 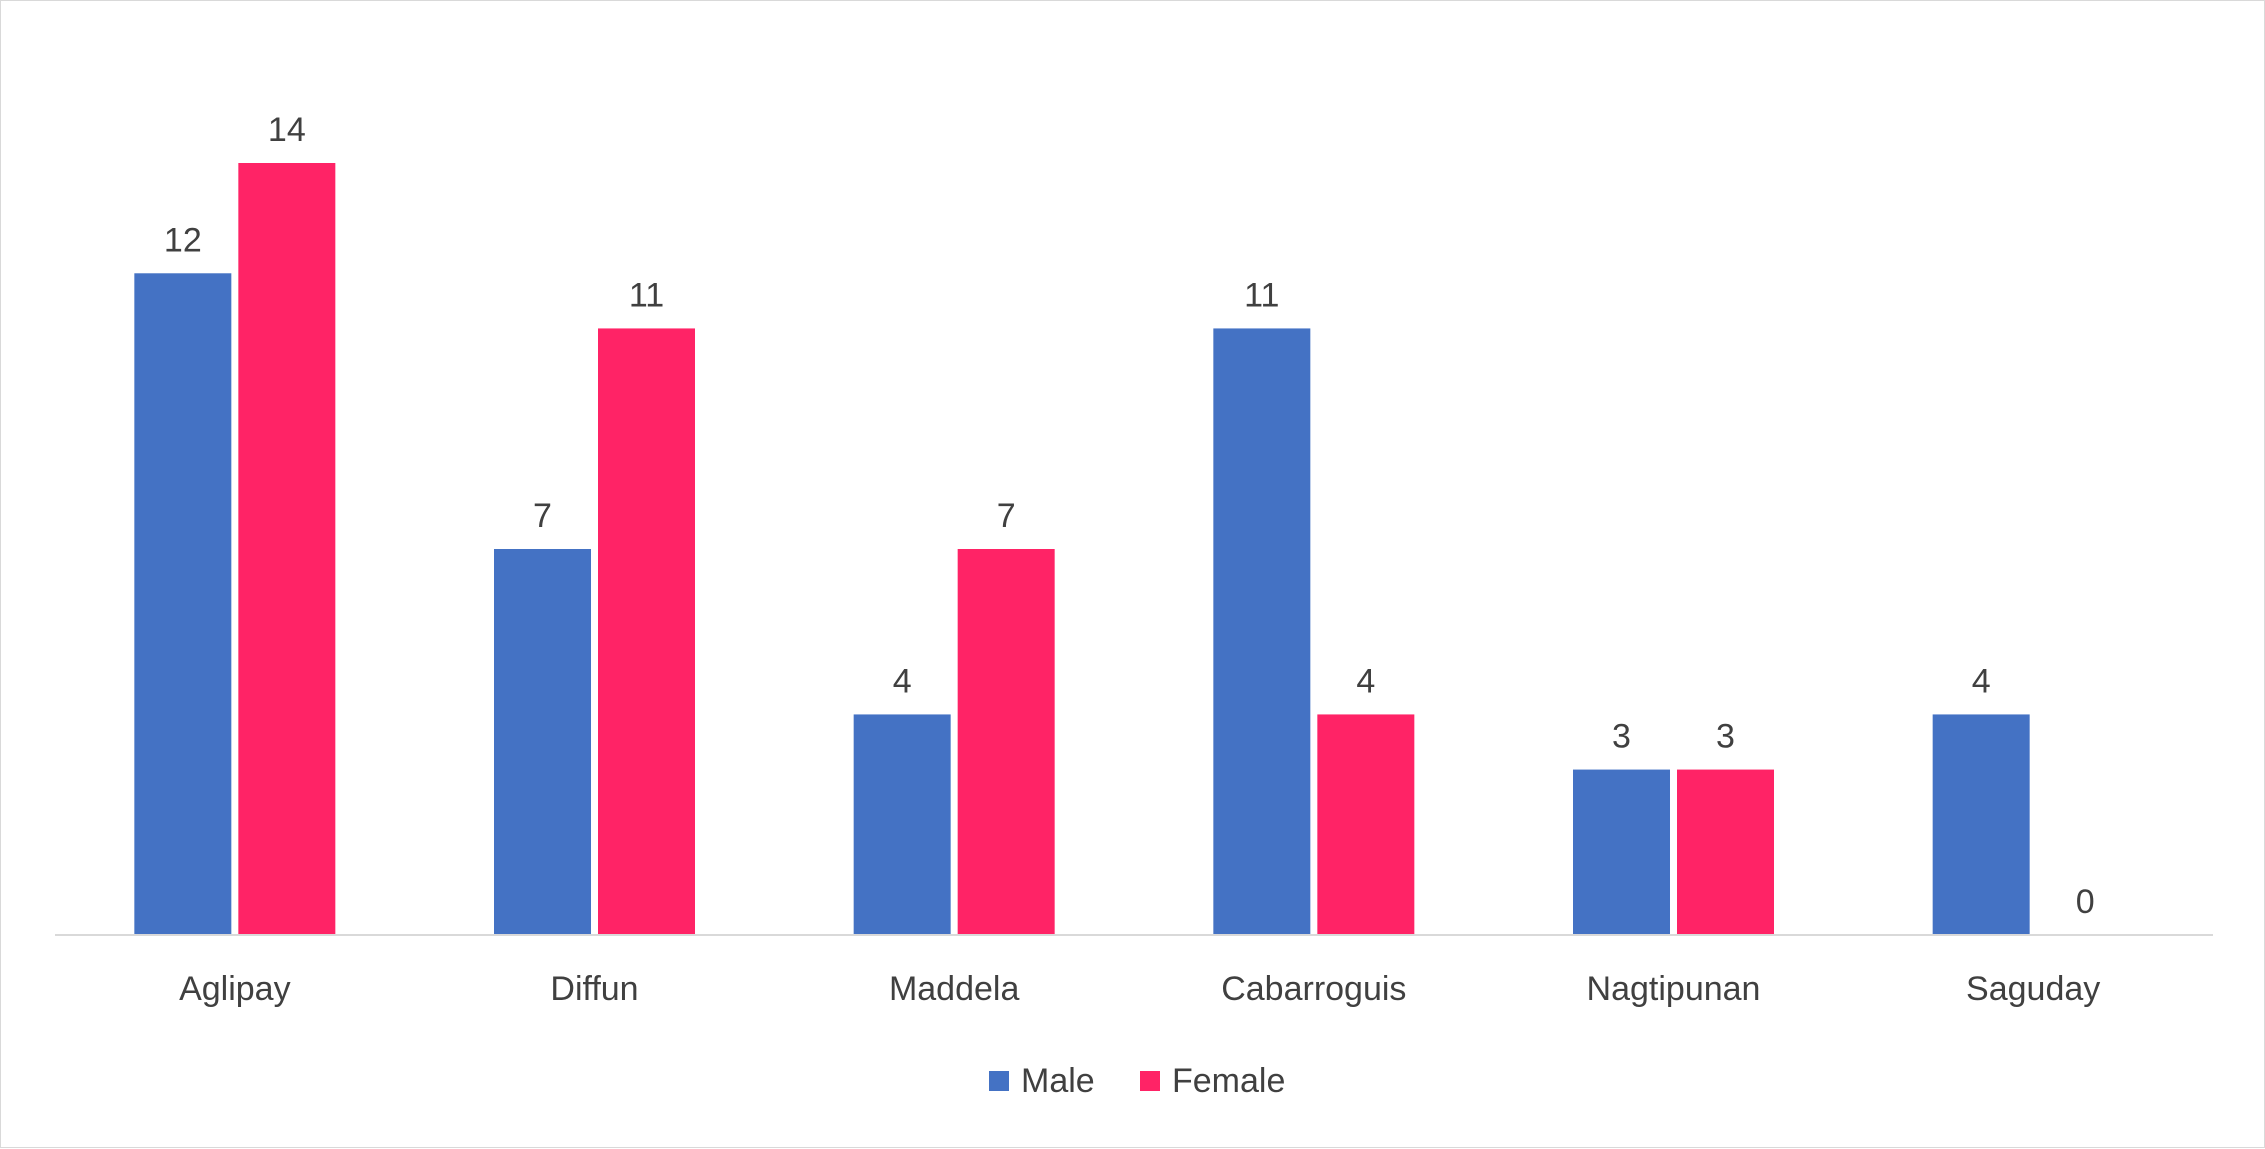 I want to click on x-tick-label: Nagtipunan, so click(x=1674, y=989).